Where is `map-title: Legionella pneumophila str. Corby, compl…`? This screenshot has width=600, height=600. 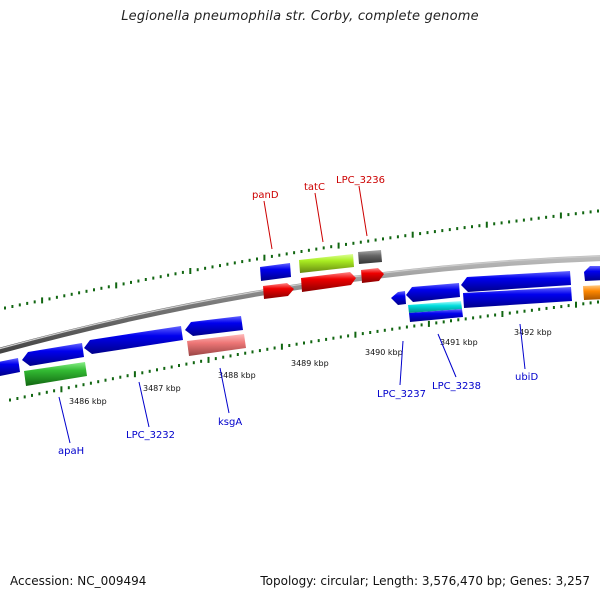
map-title: Legionella pneumophila str. Corby, compl… is located at coordinates (300, 16).